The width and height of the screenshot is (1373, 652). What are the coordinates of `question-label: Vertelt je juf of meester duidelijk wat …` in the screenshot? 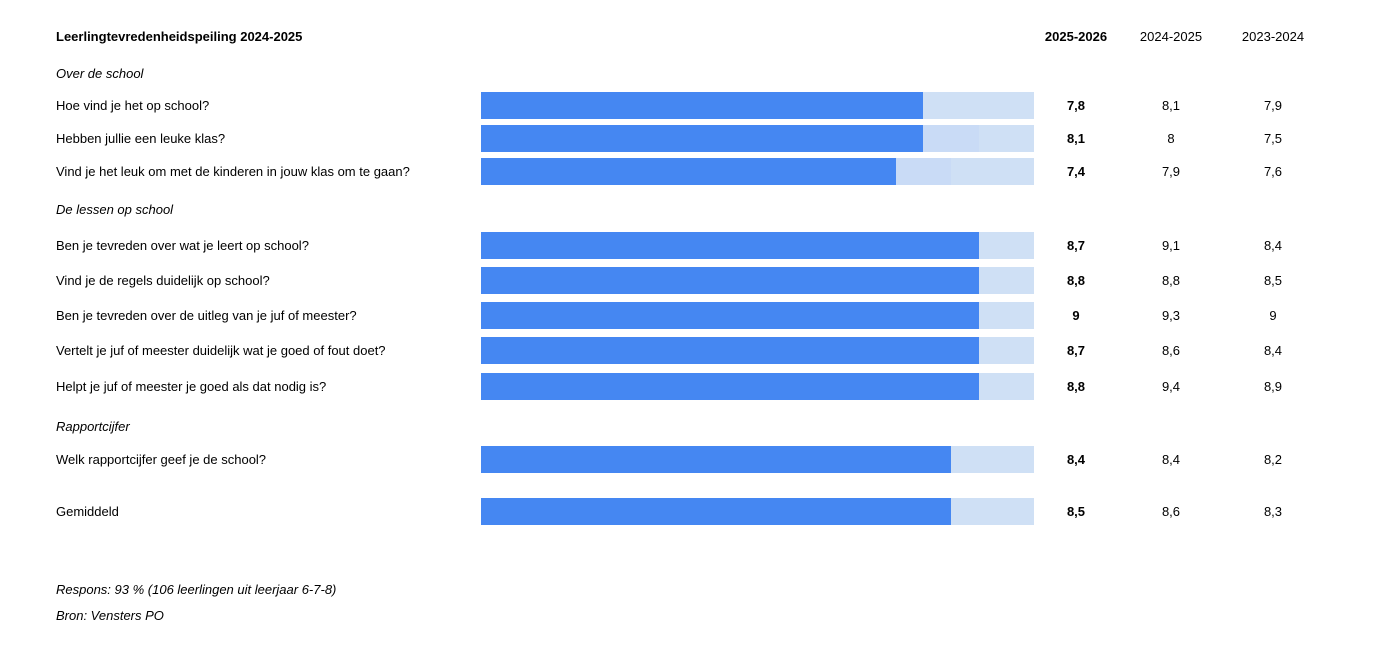 It's located at (221, 350).